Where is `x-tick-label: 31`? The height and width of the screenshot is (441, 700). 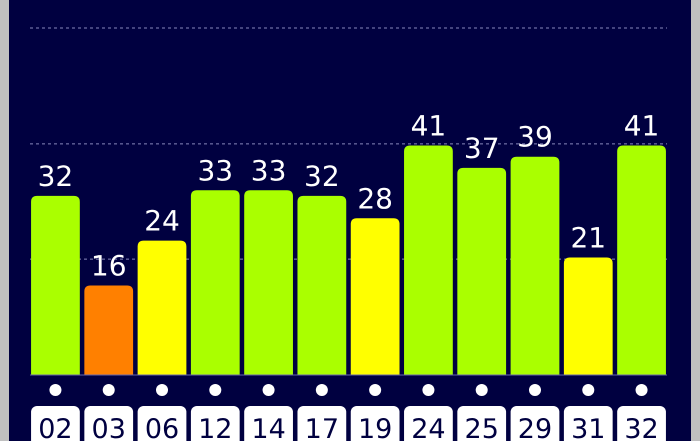
x-tick-label: 31 is located at coordinates (588, 427).